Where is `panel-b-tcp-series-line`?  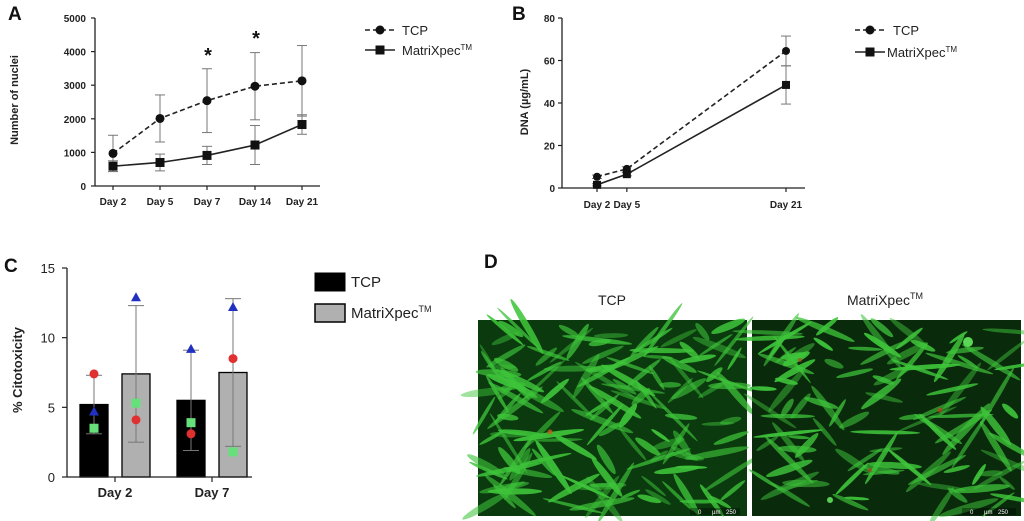 panel-b-tcp-series-line is located at coordinates (691, 114).